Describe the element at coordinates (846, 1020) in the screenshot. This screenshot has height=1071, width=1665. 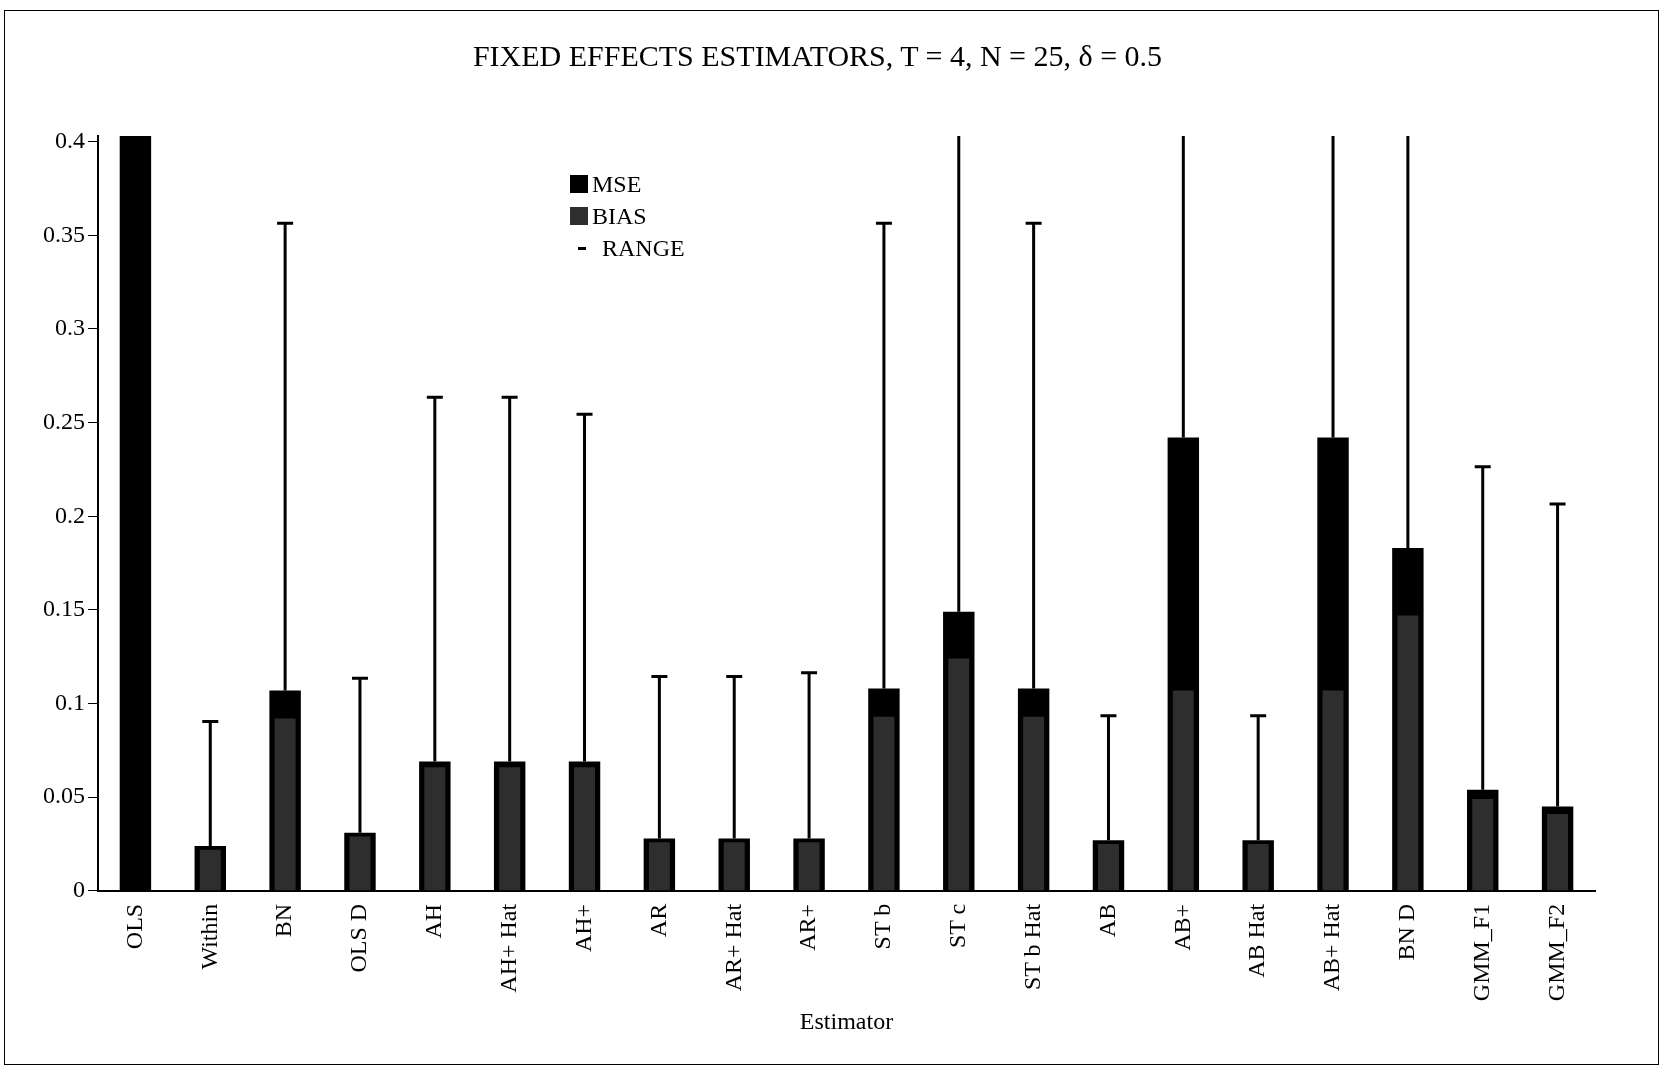
I see `x-axis-title: Estimator` at that location.